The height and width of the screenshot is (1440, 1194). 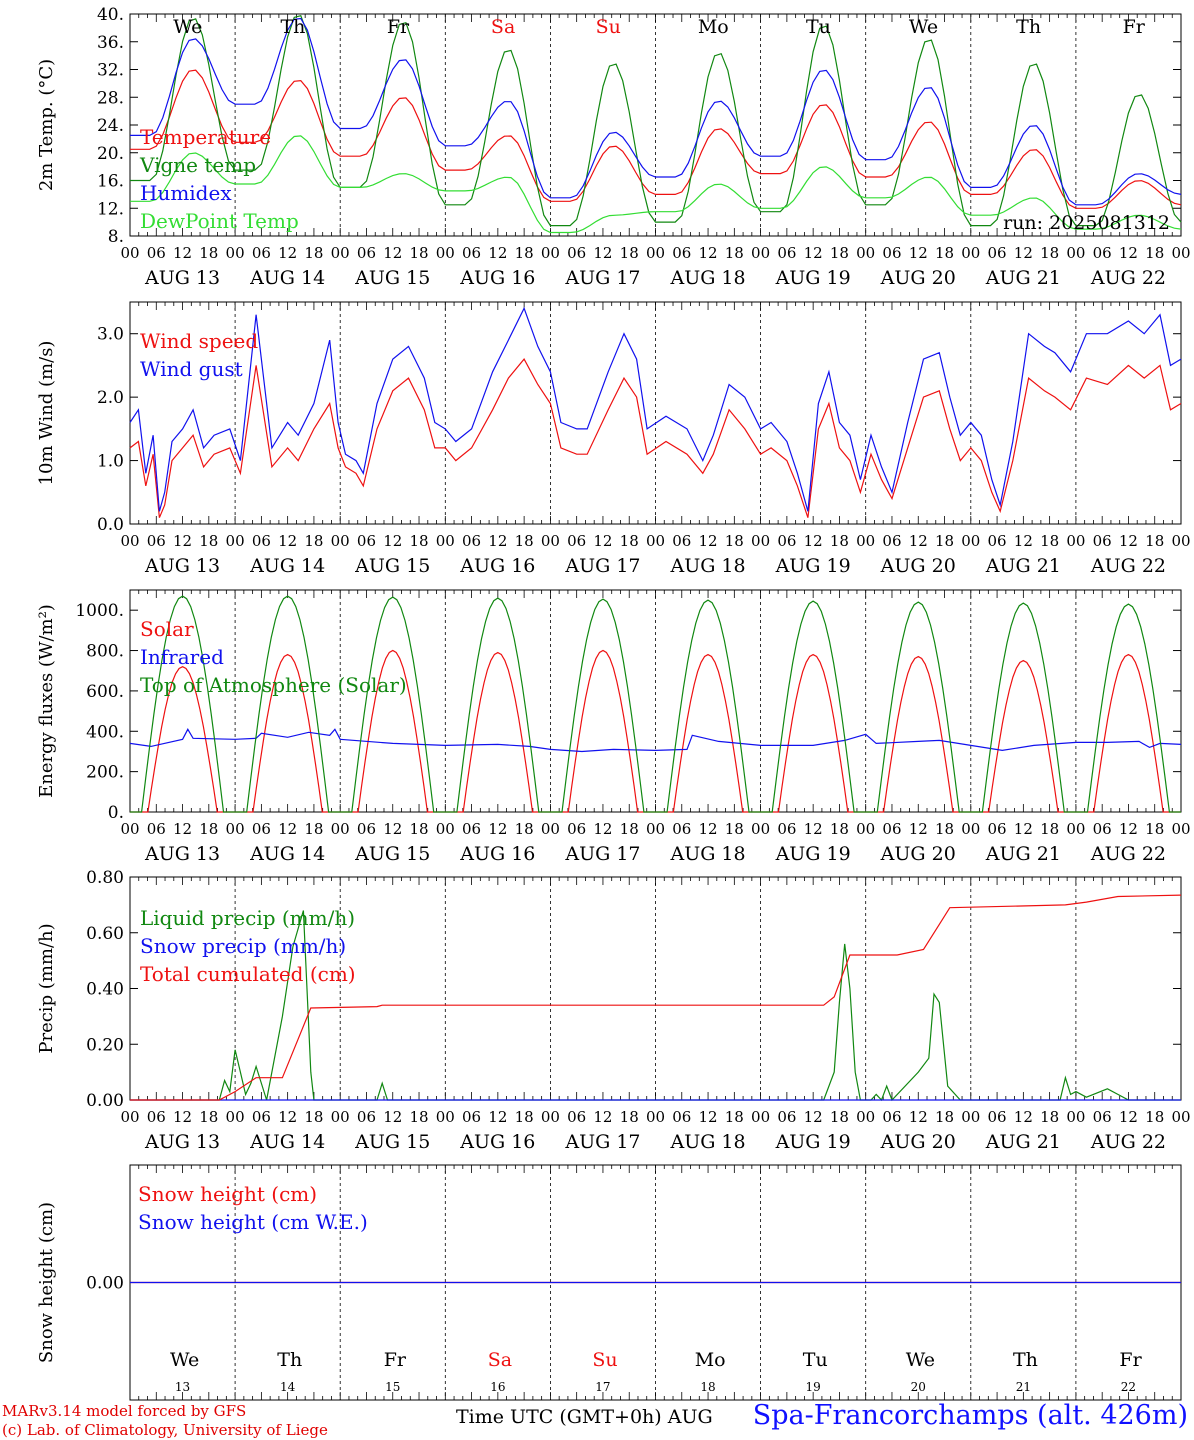 What do you see at coordinates (46, 125) in the screenshot?
I see `y-axis-label: 2m Temp. (°C)` at bounding box center [46, 125].